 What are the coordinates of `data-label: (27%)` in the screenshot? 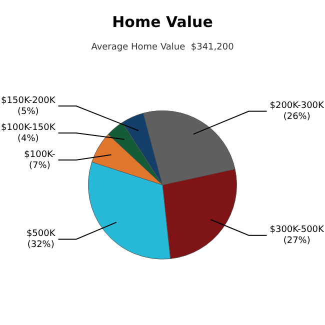 It's located at (296, 241).